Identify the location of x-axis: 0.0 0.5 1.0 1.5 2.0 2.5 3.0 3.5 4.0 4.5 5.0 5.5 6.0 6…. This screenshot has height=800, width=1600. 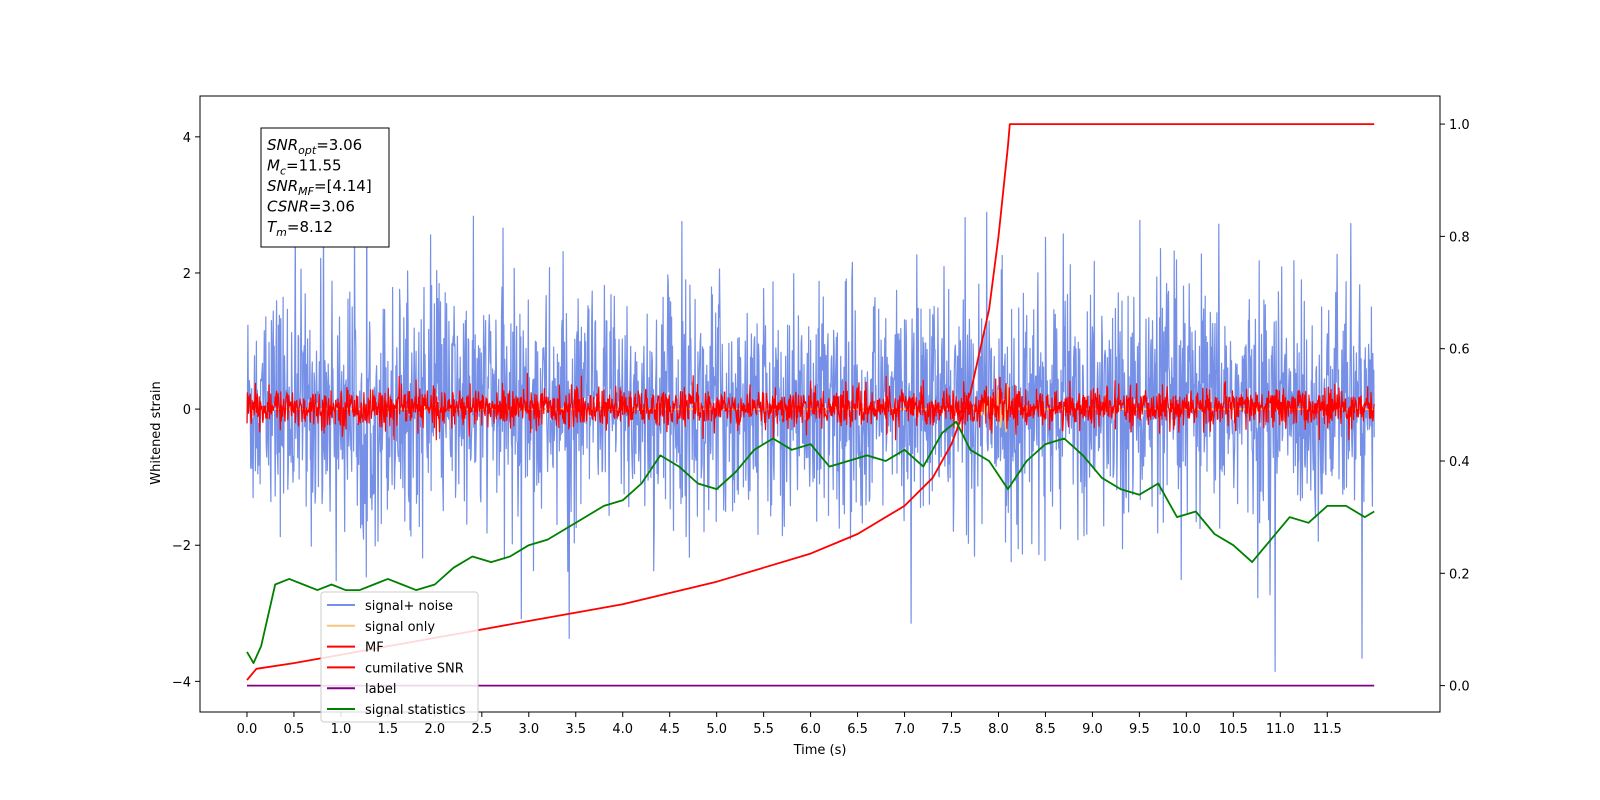
(789, 724).